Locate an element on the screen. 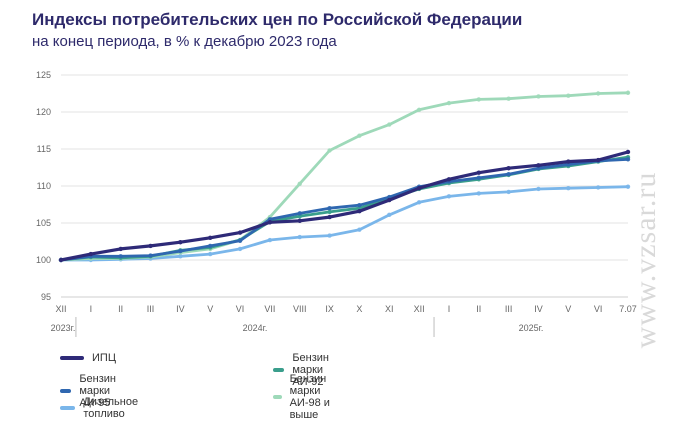  legend-label-cpi: ИПЦ is located at coordinates (104, 358).